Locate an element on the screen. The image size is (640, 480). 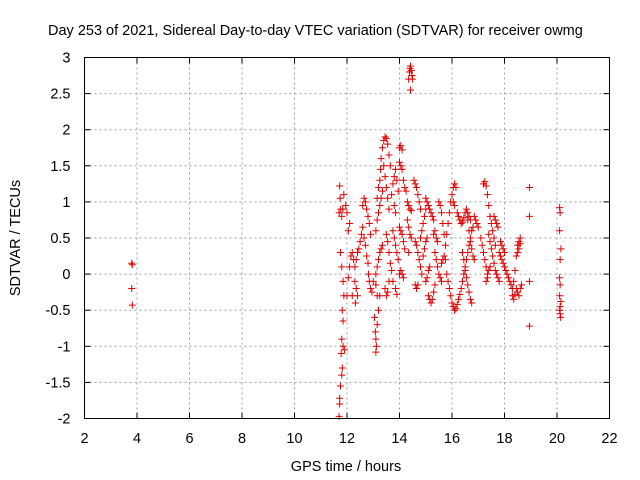
y-tick-label: -0.5 is located at coordinates (58, 311).